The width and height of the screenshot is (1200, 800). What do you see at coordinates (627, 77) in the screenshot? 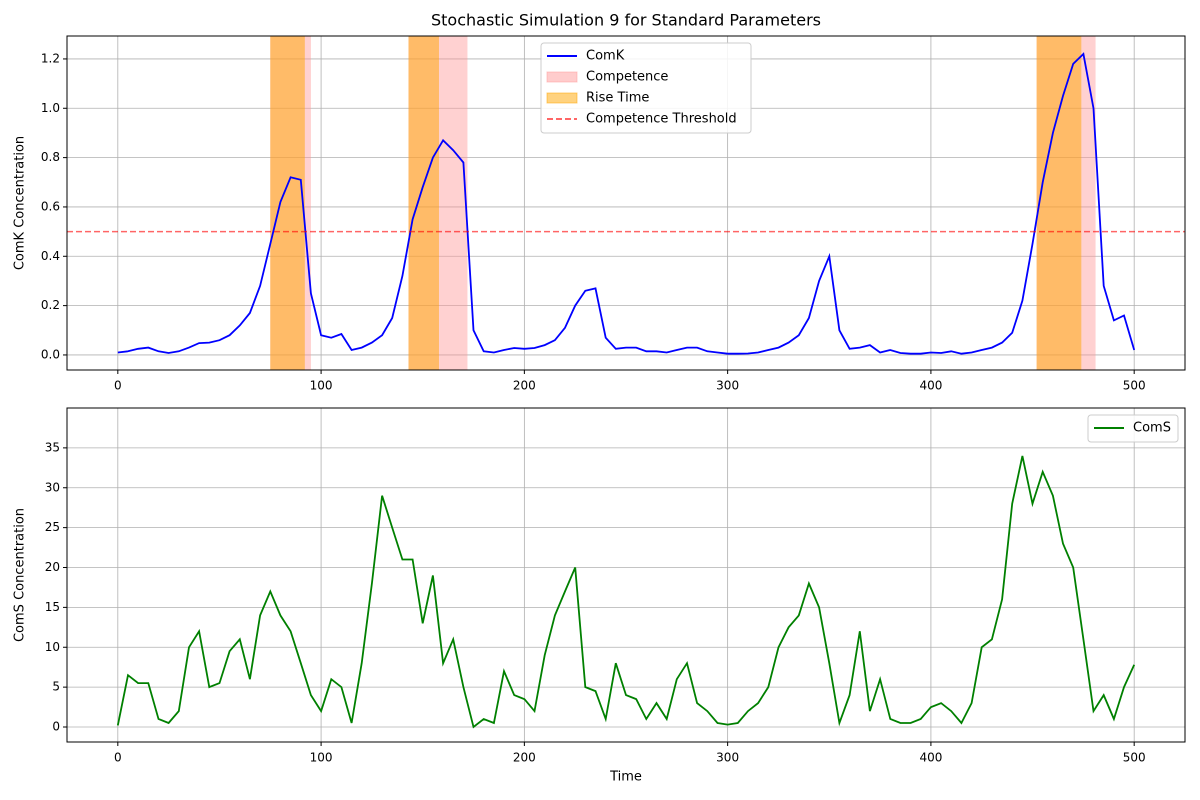
I see `legend-label: Competence` at bounding box center [627, 77].